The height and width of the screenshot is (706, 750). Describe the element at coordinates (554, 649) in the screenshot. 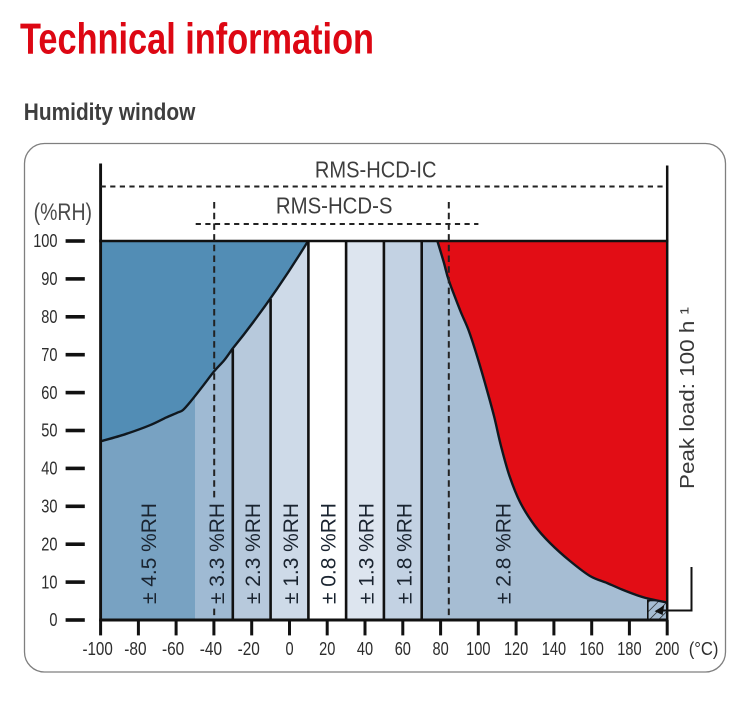

I see `svg-text: 140` at that location.